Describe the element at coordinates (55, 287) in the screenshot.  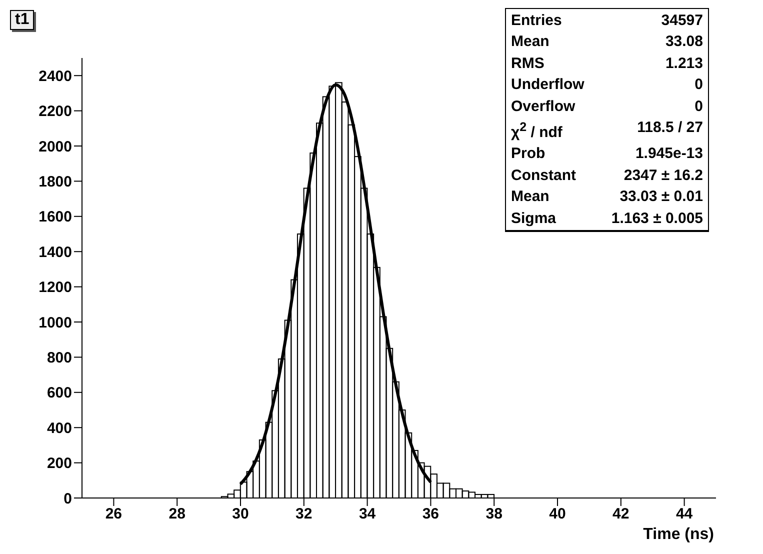
I see `y-tick-label: 1200` at that location.